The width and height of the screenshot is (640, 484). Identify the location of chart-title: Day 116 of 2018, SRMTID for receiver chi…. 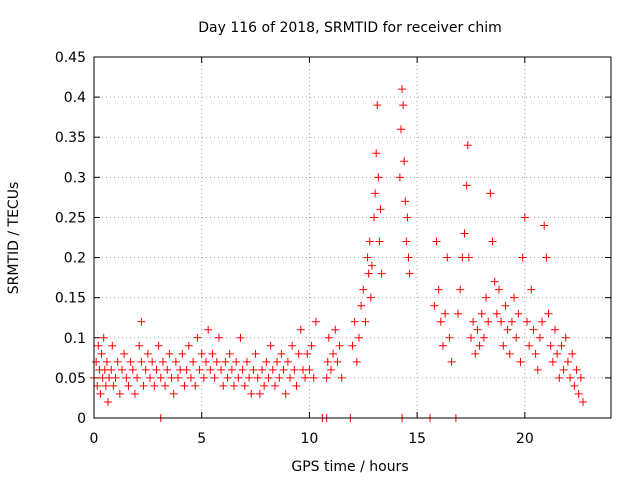
(350, 28).